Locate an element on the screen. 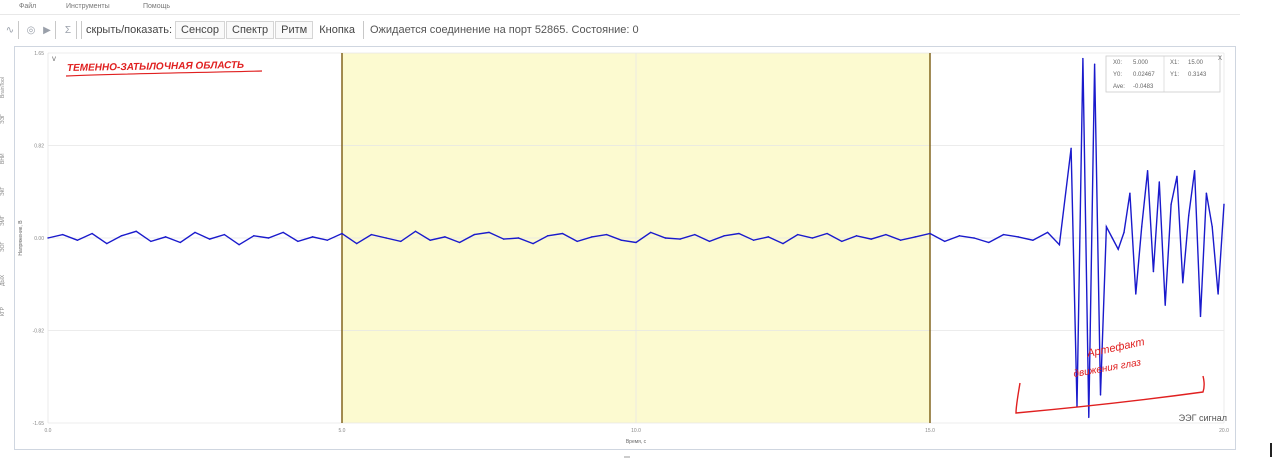 The width and height of the screenshot is (1280, 461). button-button: Кнопка is located at coordinates (337, 30).